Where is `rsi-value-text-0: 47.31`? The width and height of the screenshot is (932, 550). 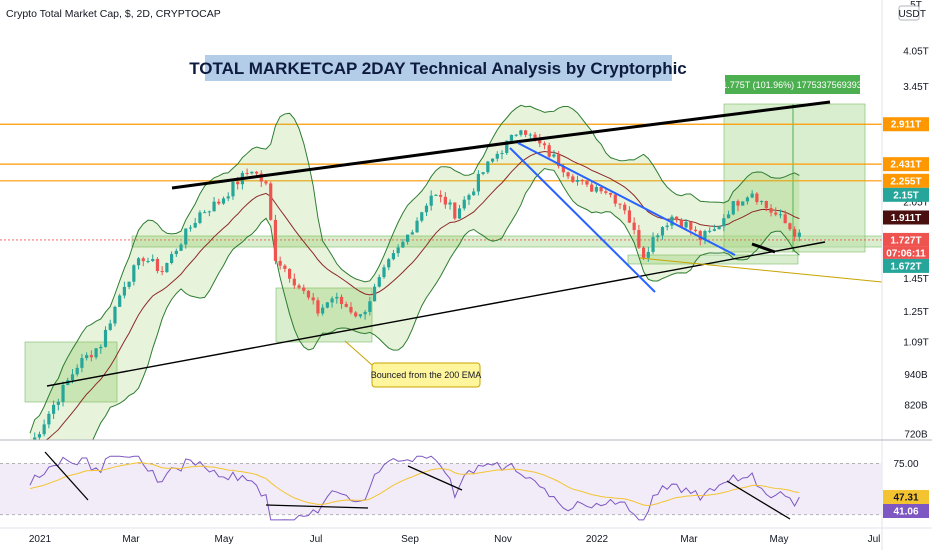 rsi-value-text-0: 47.31 is located at coordinates (905, 498).